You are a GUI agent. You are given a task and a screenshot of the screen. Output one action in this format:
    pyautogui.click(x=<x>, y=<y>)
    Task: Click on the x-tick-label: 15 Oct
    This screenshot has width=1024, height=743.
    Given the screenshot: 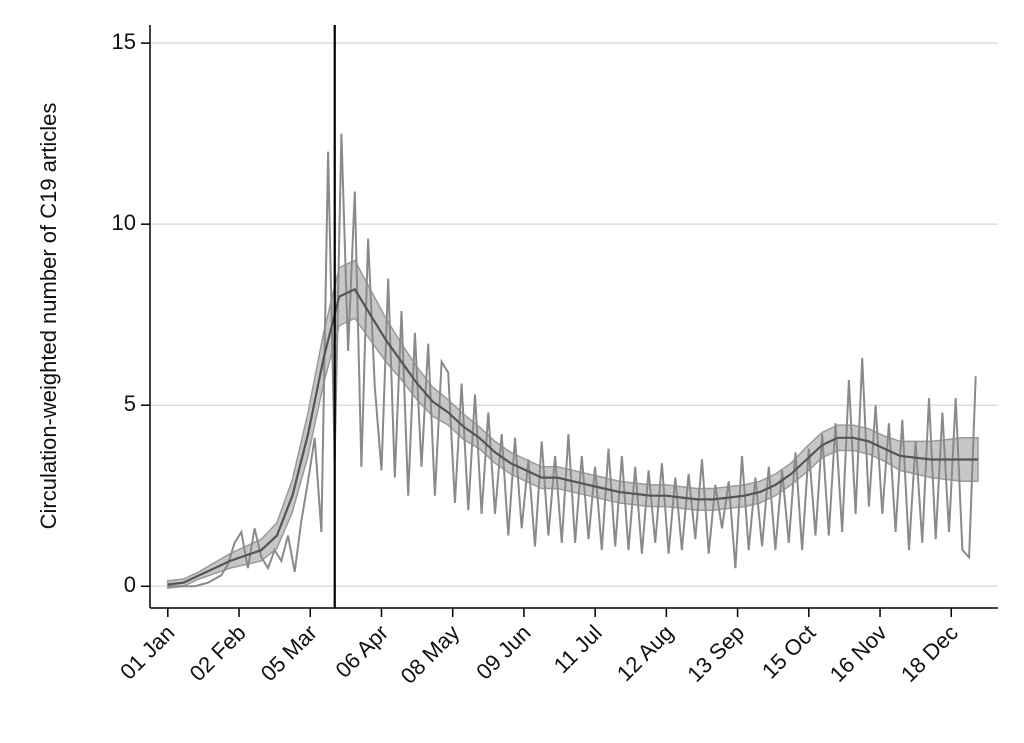 What is the action you would take?
    pyautogui.click(x=789, y=652)
    